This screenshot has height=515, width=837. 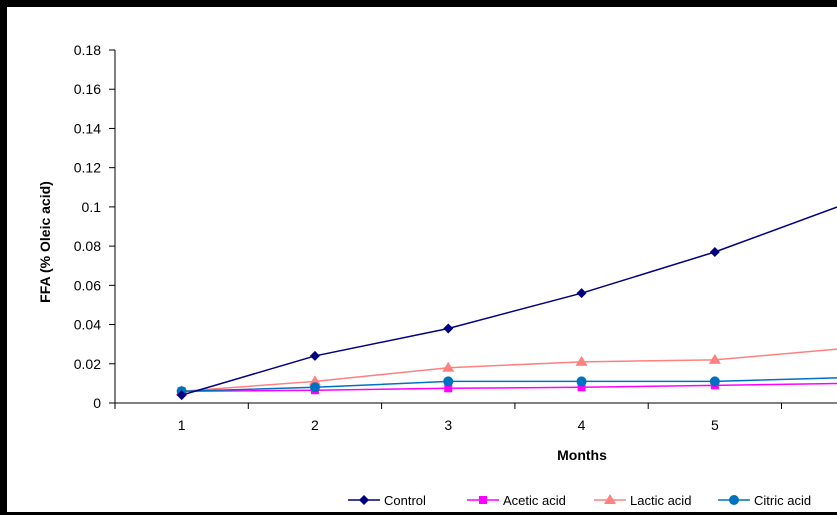 I want to click on legend-item-acetic-acid: Acetic acid, so click(x=516, y=500).